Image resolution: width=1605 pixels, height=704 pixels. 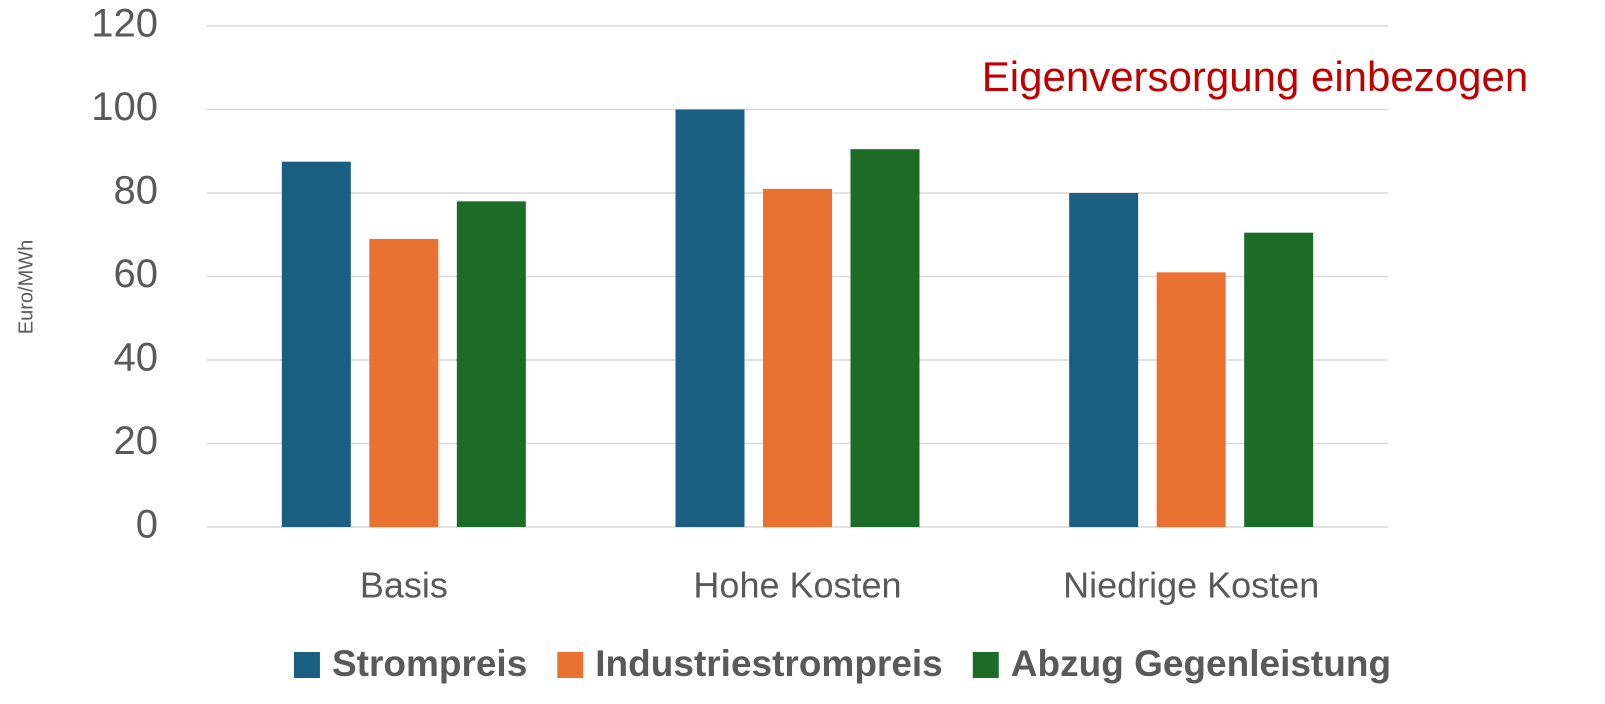 I want to click on y-tick-label: 60, so click(x=136, y=274).